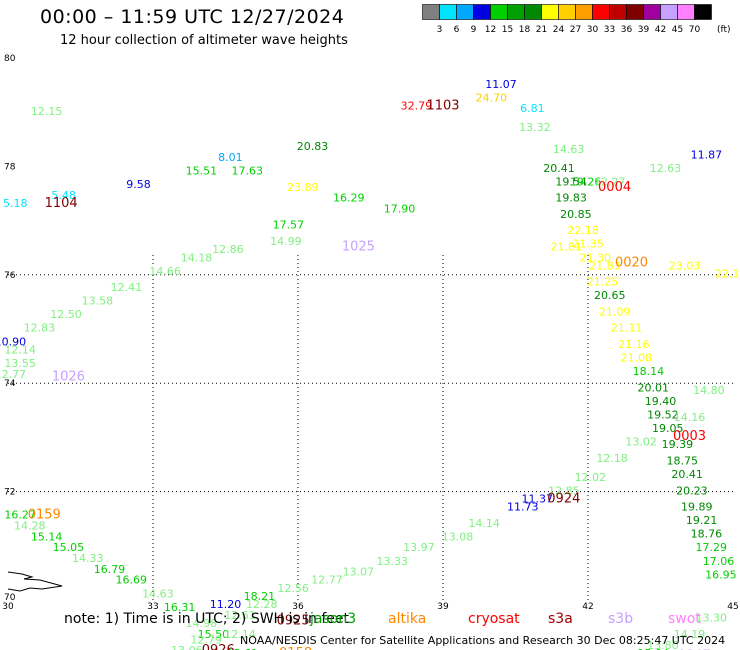 This screenshot has height=650, width=740. What do you see at coordinates (15, 203) in the screenshot?
I see `swh-observation: 5.18` at bounding box center [15, 203].